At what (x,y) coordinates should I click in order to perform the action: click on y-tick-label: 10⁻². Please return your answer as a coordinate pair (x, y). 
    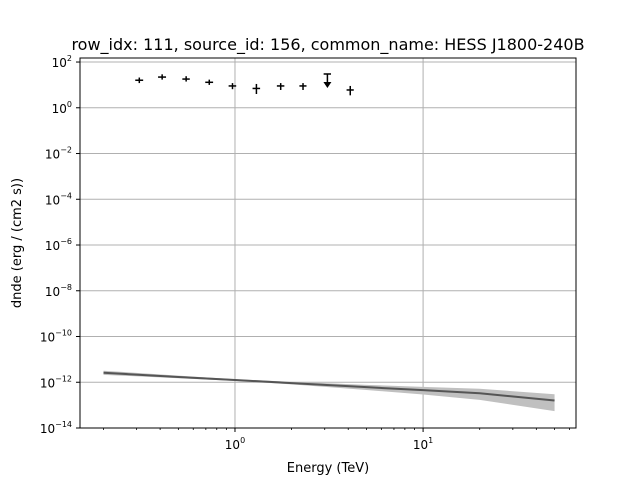
    Looking at the image, I should click on (58, 154).